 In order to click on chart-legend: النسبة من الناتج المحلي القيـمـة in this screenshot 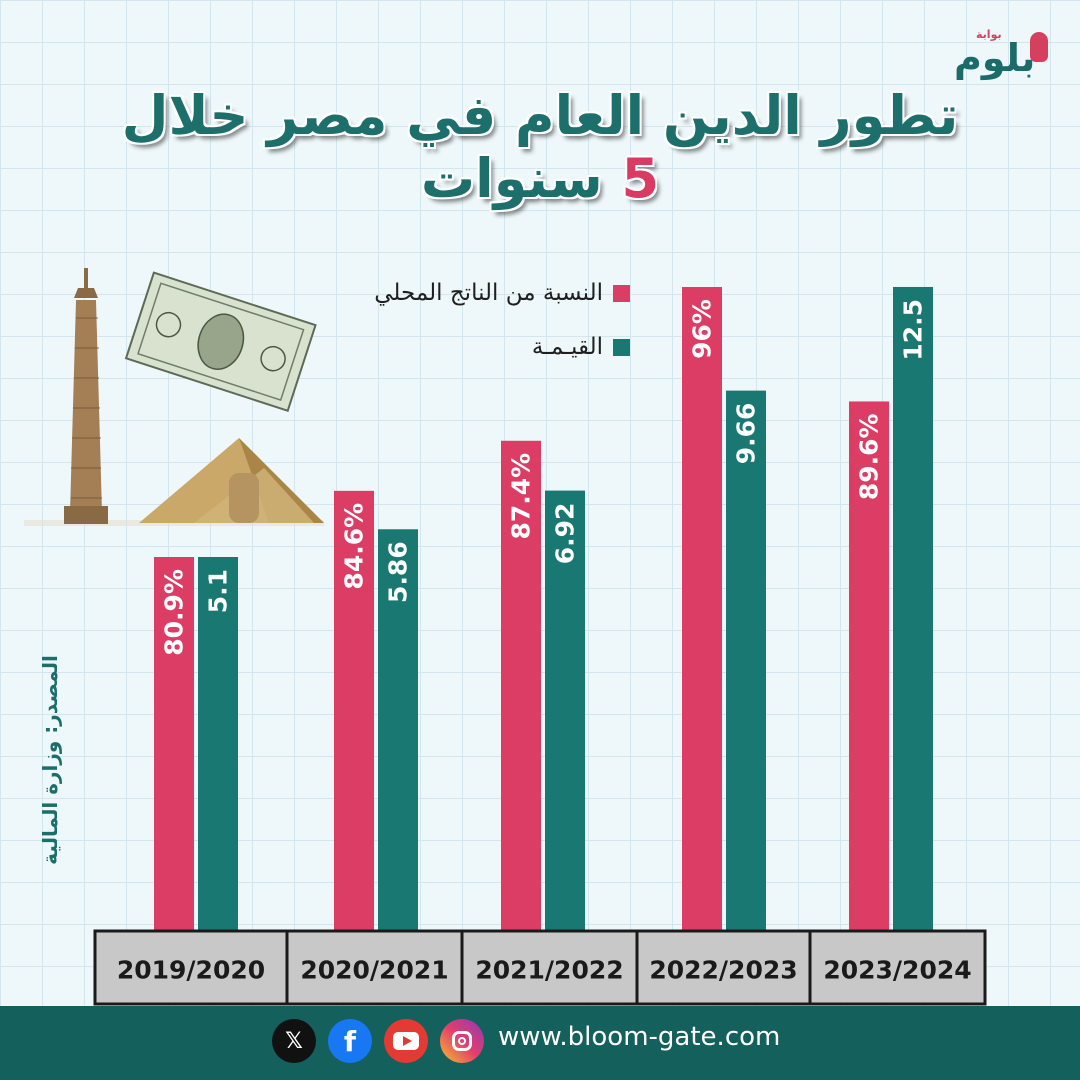, I will do `click(455, 330)`.